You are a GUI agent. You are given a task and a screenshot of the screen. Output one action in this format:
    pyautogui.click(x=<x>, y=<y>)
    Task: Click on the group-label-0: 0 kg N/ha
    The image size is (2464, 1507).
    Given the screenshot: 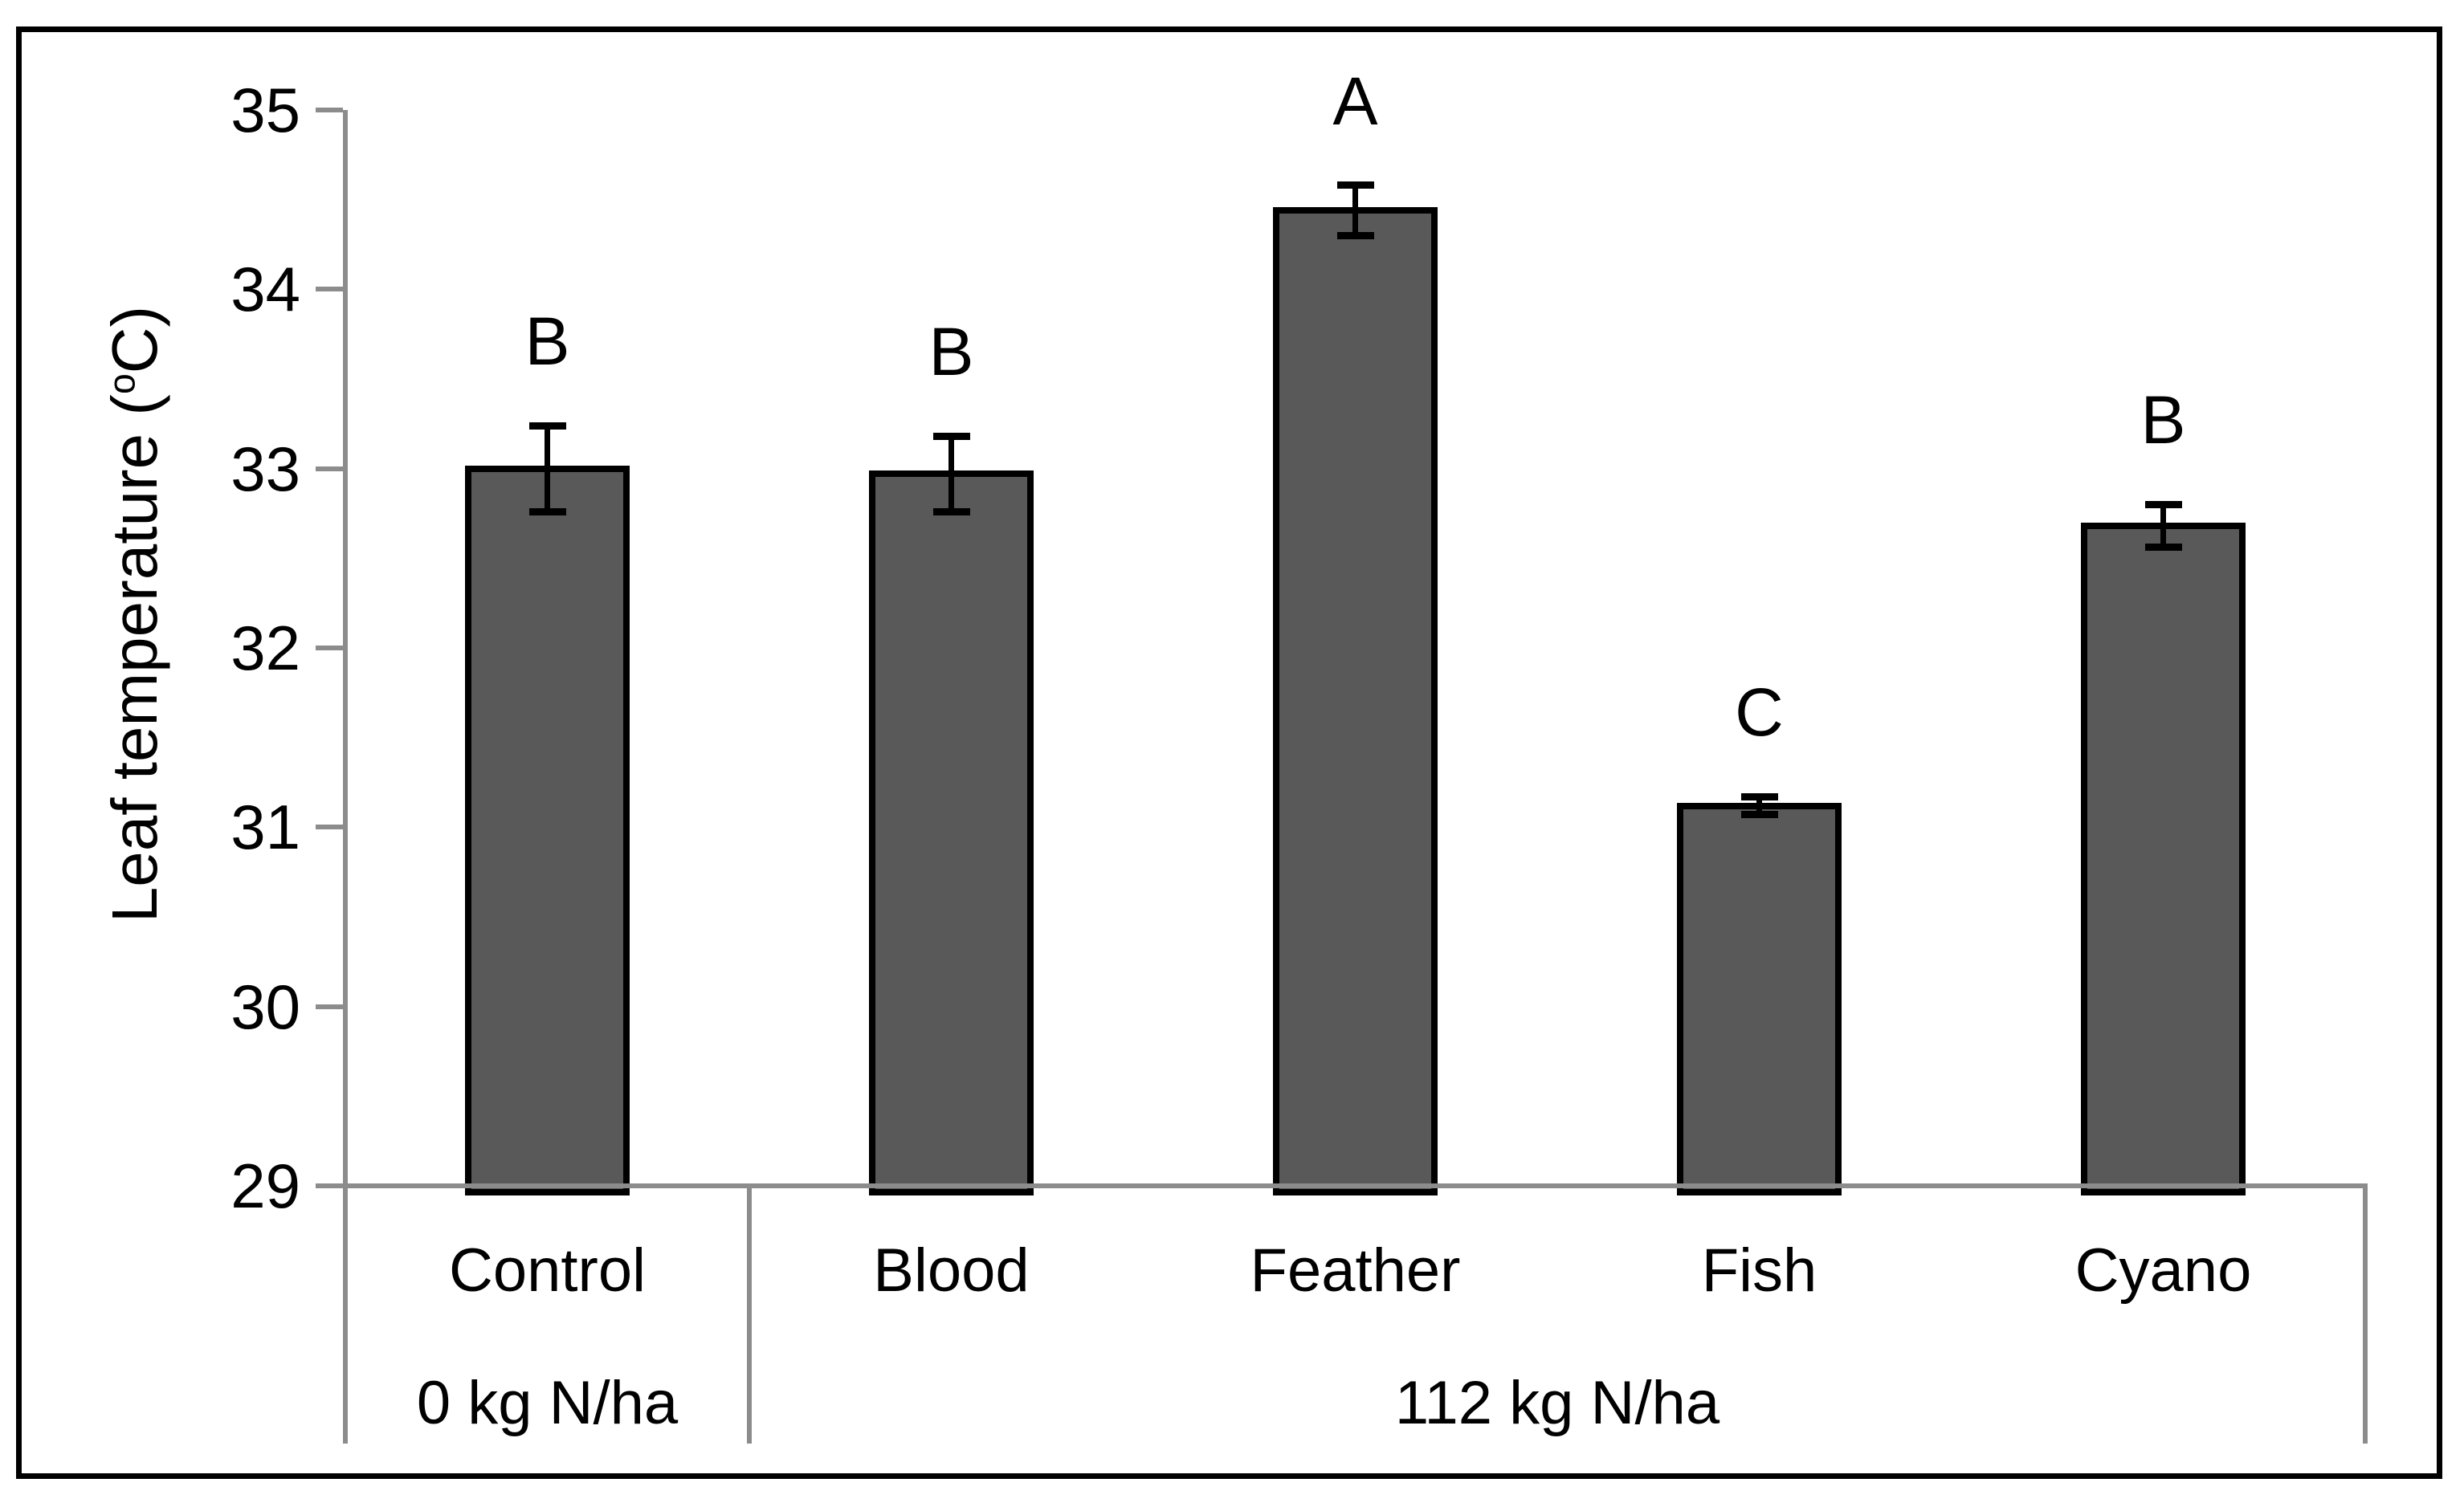 What is the action you would take?
    pyautogui.click(x=547, y=1403)
    